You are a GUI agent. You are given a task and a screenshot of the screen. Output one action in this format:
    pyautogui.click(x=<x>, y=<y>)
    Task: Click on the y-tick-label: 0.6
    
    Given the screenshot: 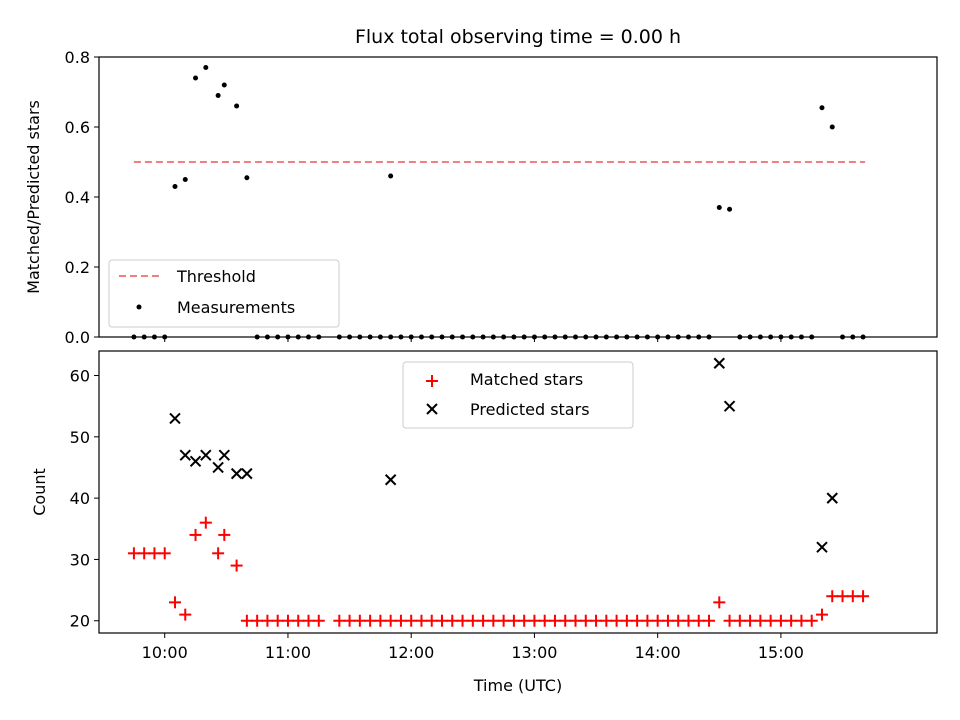 What is the action you would take?
    pyautogui.click(x=77, y=127)
    